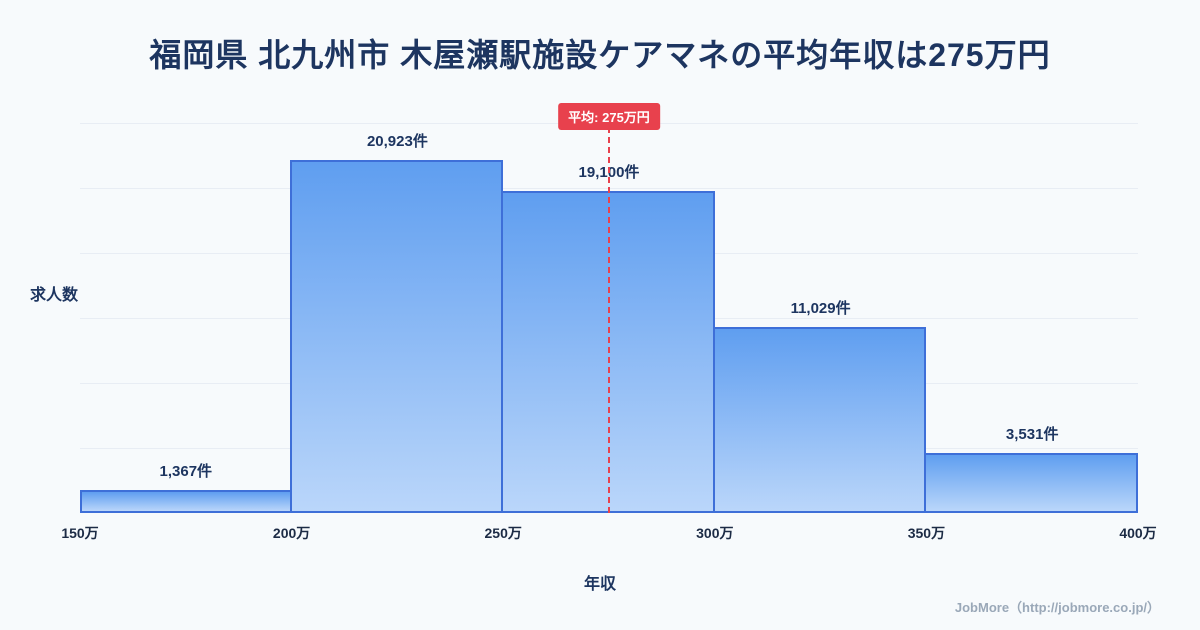 This screenshot has height=630, width=1200. What do you see at coordinates (503, 533) in the screenshot?
I see `x-tick-label: 250万` at bounding box center [503, 533].